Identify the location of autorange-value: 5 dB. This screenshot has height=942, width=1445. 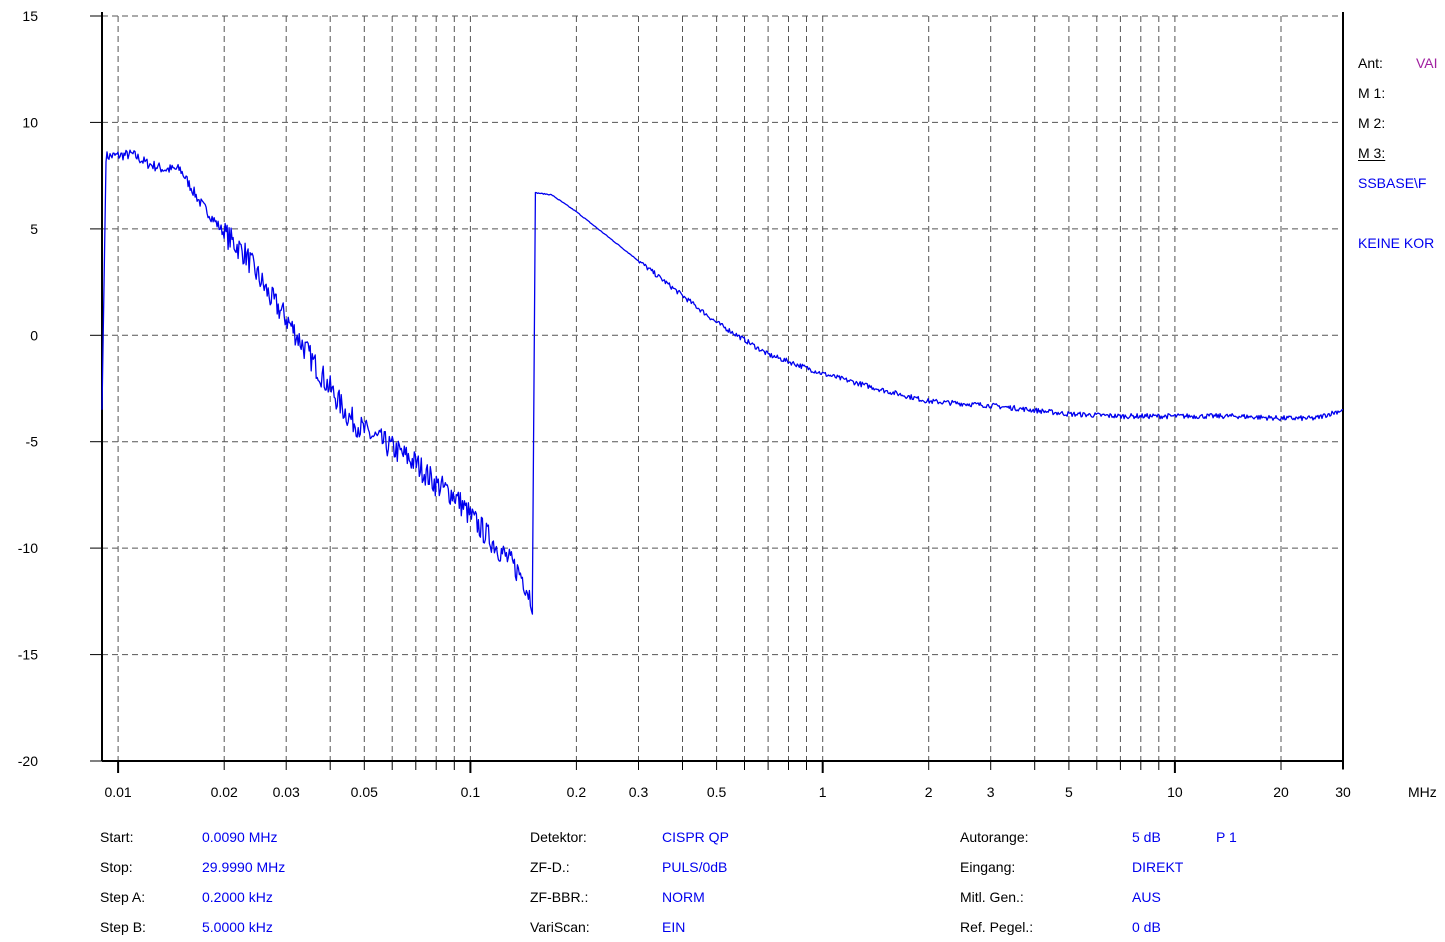
(1146, 837).